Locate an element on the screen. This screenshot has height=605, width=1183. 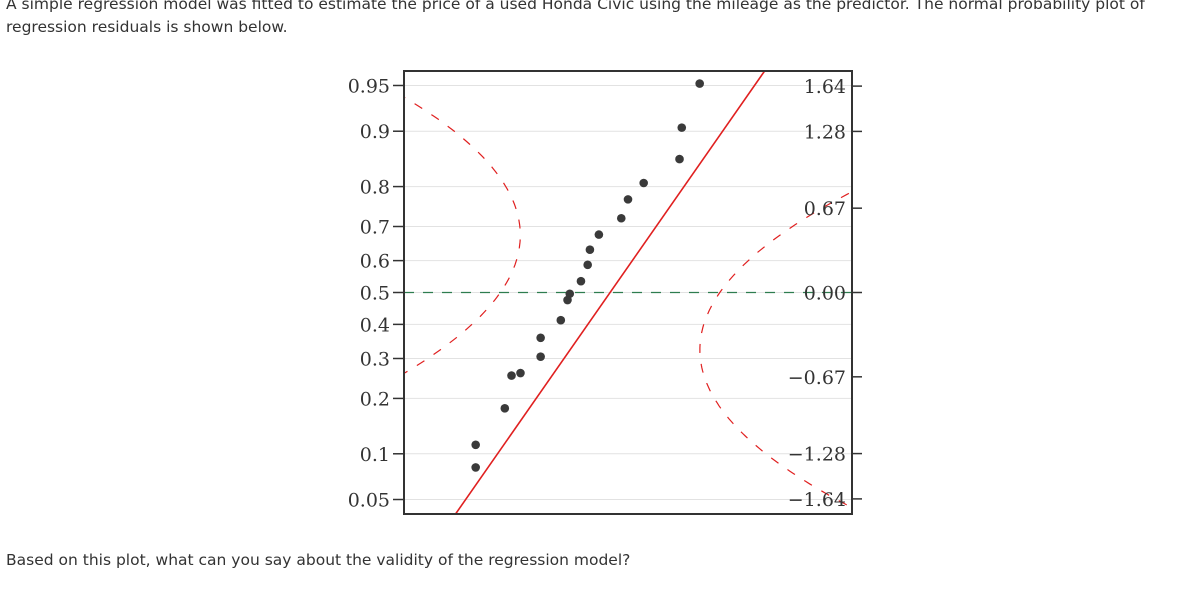
residual-points is located at coordinates (587, 275).